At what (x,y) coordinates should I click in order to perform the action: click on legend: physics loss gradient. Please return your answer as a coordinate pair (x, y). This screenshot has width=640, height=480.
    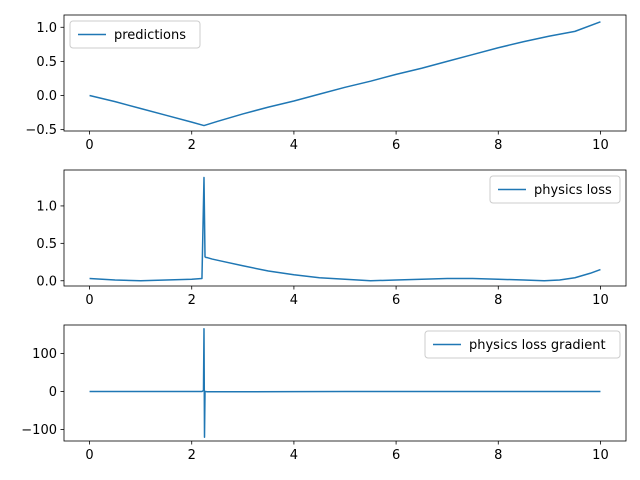
    Looking at the image, I should click on (522, 344).